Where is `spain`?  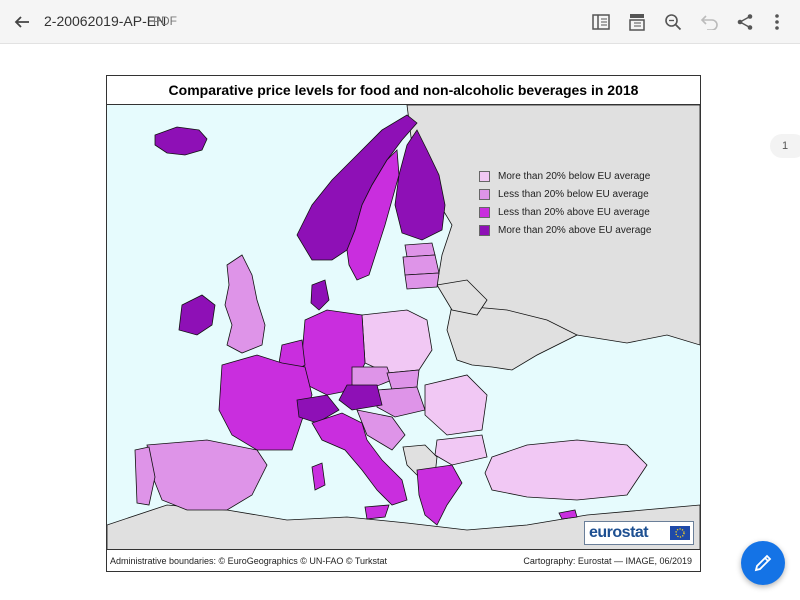
spain is located at coordinates (207, 475).